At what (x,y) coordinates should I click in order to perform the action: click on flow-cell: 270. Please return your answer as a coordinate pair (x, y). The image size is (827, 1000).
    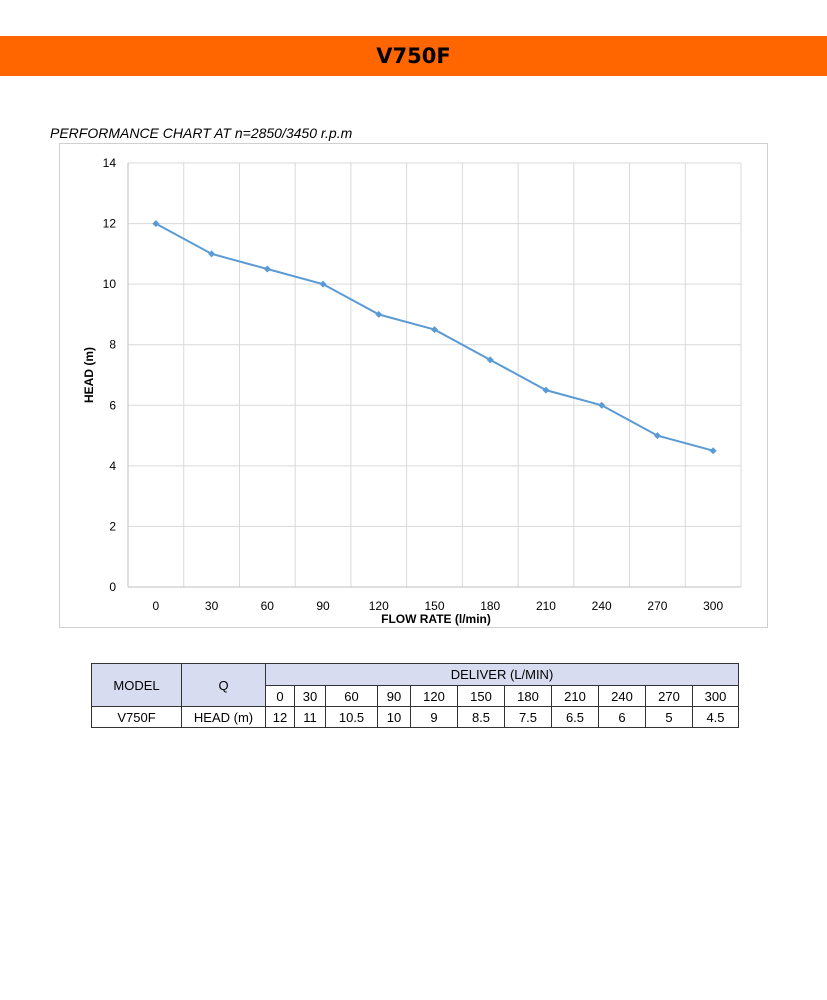
    Looking at the image, I should click on (669, 696).